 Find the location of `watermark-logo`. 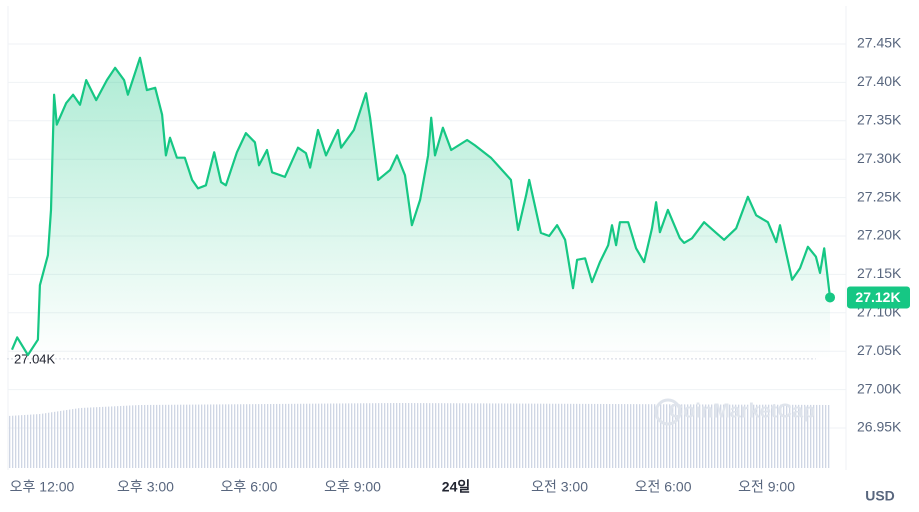

watermark-logo is located at coordinates (668, 412).